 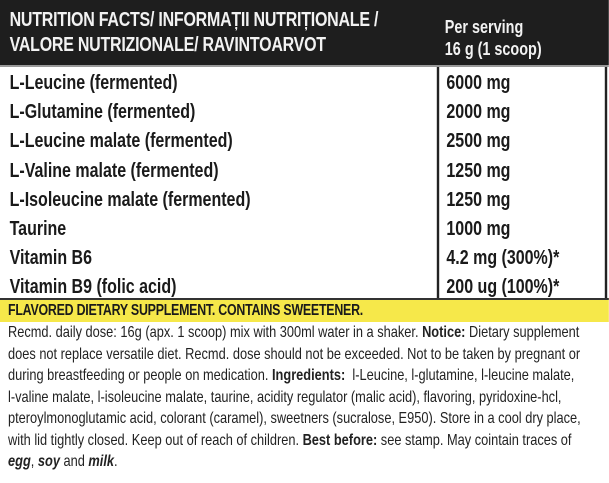 I want to click on nutrient-amount: 6000 mg, so click(x=478, y=83).